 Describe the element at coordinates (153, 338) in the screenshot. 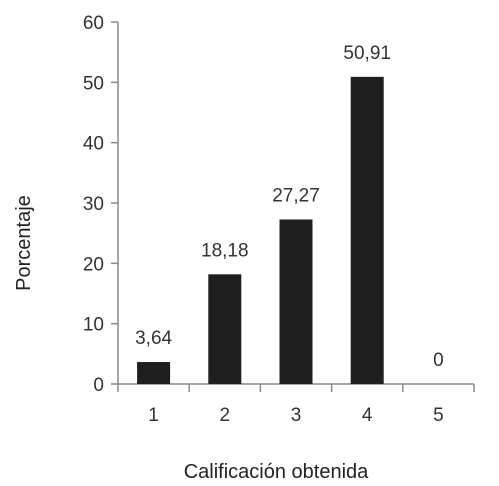

I see `data-label-1: 3,64` at that location.